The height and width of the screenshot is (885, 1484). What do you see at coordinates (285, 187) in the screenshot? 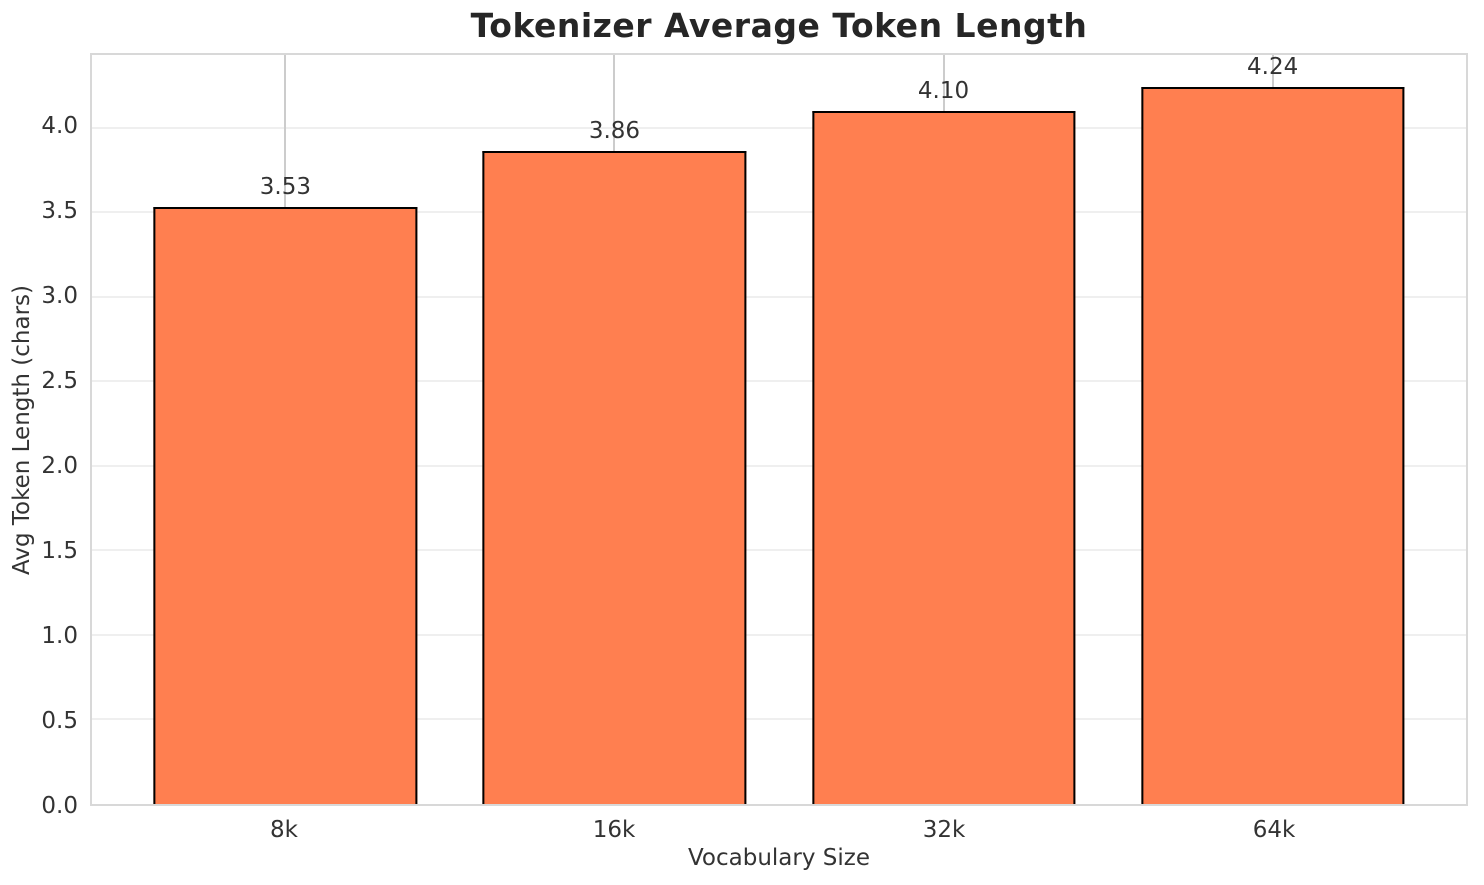
I see `bar-value-label: 3.53` at bounding box center [285, 187].